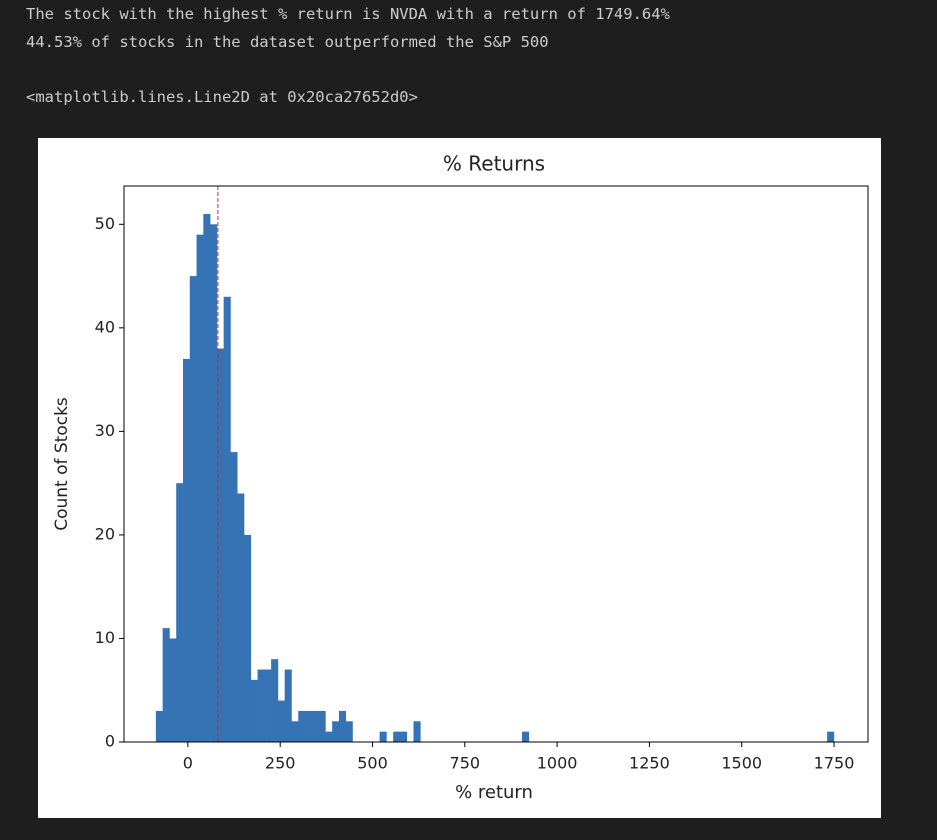 The image size is (937, 840). What do you see at coordinates (105, 637) in the screenshot?
I see `y-tick-label: 10` at bounding box center [105, 637].